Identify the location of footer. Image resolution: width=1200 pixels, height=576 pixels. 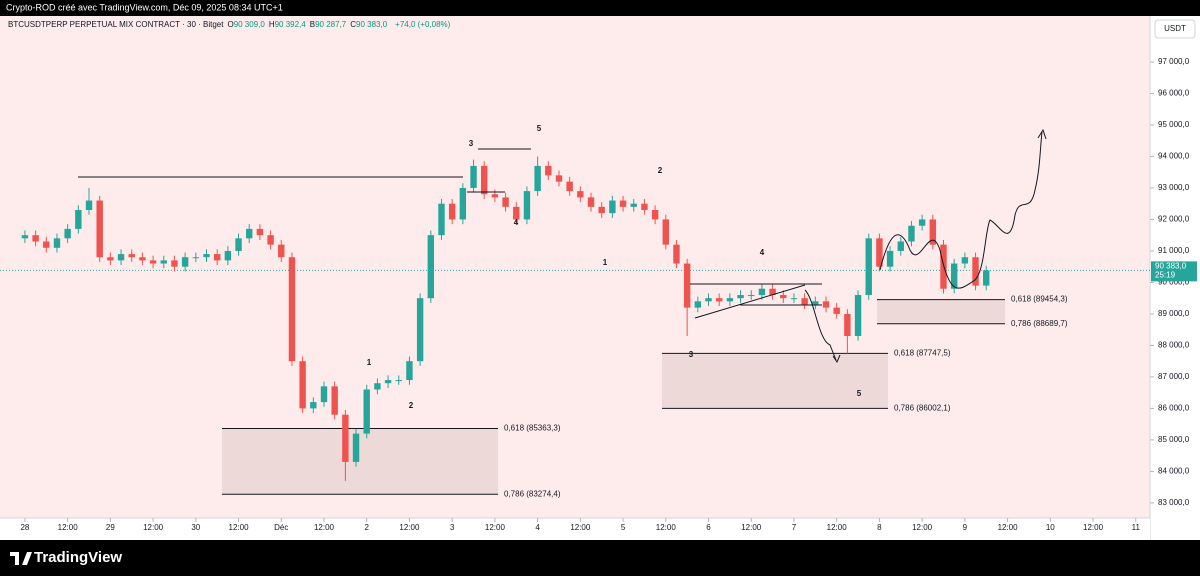
(600, 558).